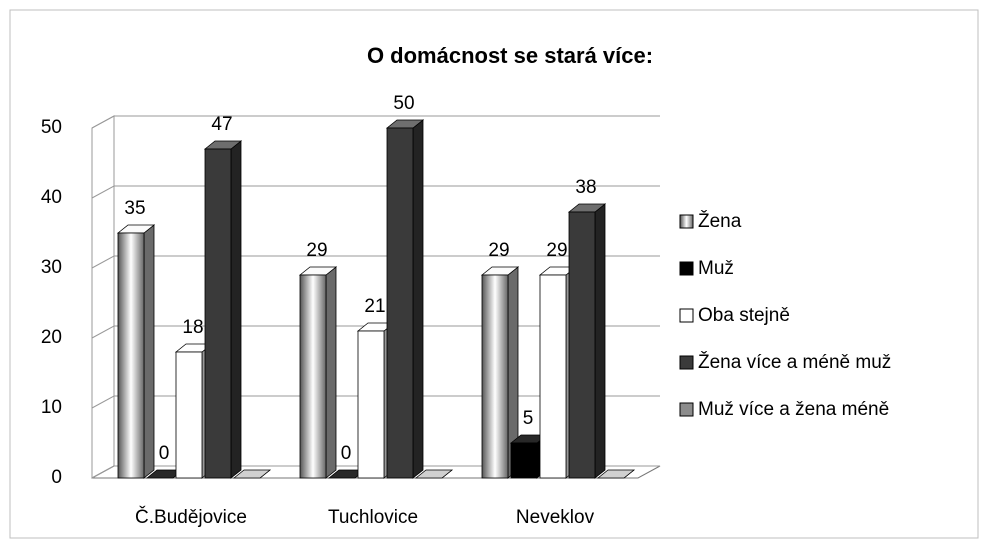 This screenshot has height=551, width=990. What do you see at coordinates (191, 517) in the screenshot?
I see `x-tick-label: Č.Budějovice` at bounding box center [191, 517].